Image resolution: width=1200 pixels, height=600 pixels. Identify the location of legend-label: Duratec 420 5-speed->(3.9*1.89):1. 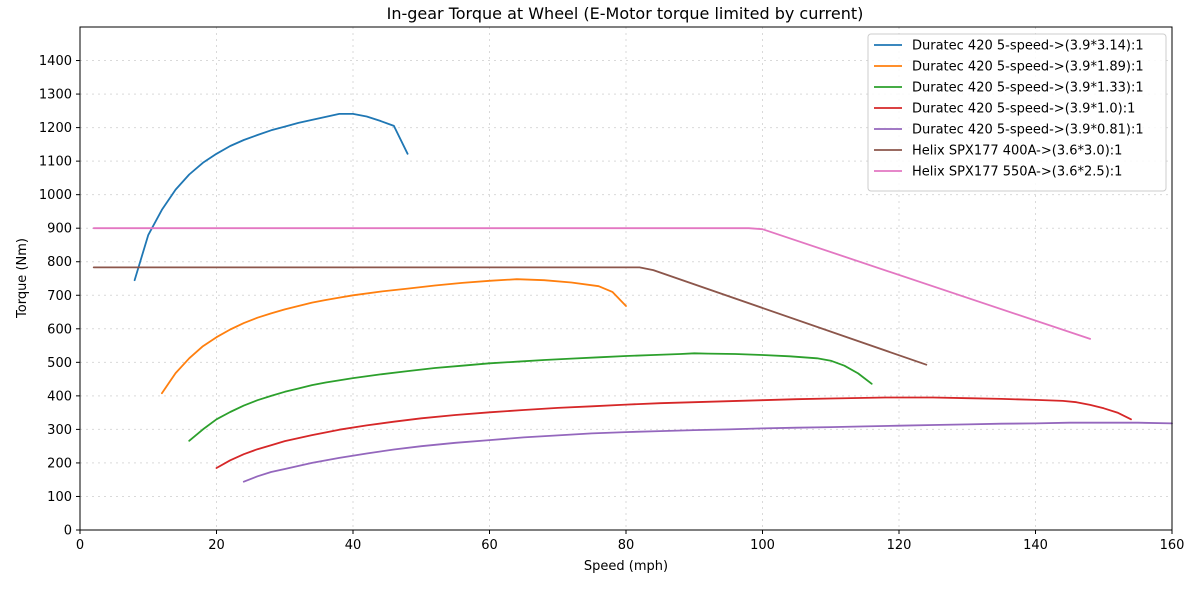
(1028, 67).